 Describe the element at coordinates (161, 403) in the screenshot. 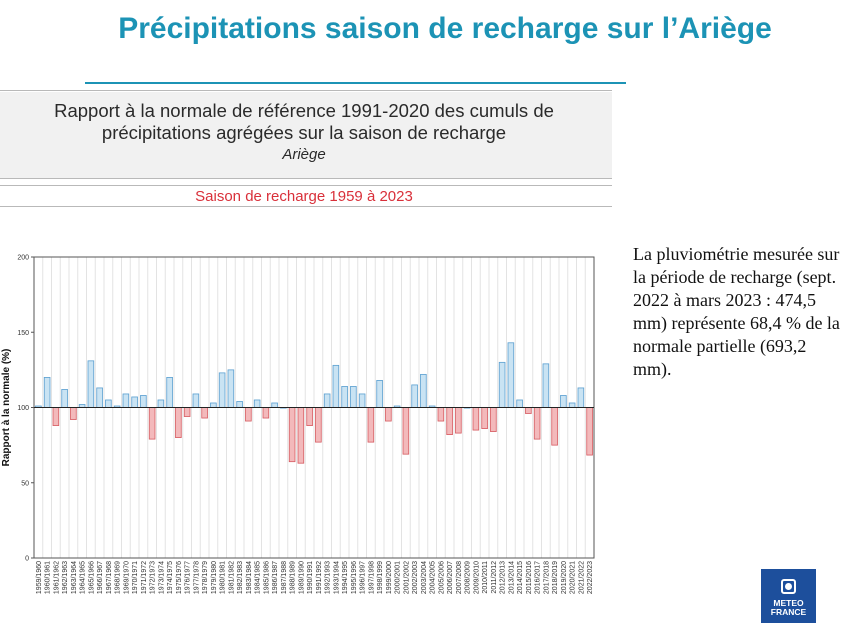

I see `bar-1973-1974` at that location.